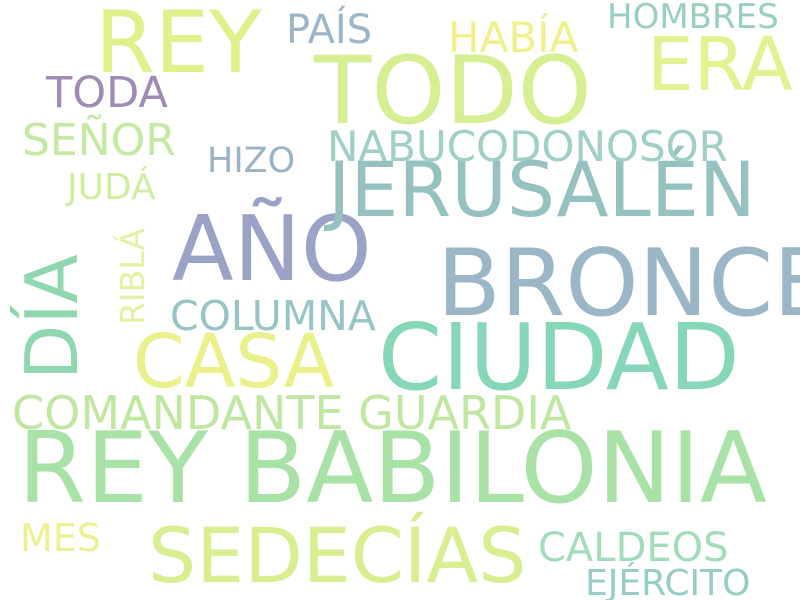 The width and height of the screenshot is (800, 600). What do you see at coordinates (107, 93) in the screenshot?
I see `word-toda: TODA` at bounding box center [107, 93].